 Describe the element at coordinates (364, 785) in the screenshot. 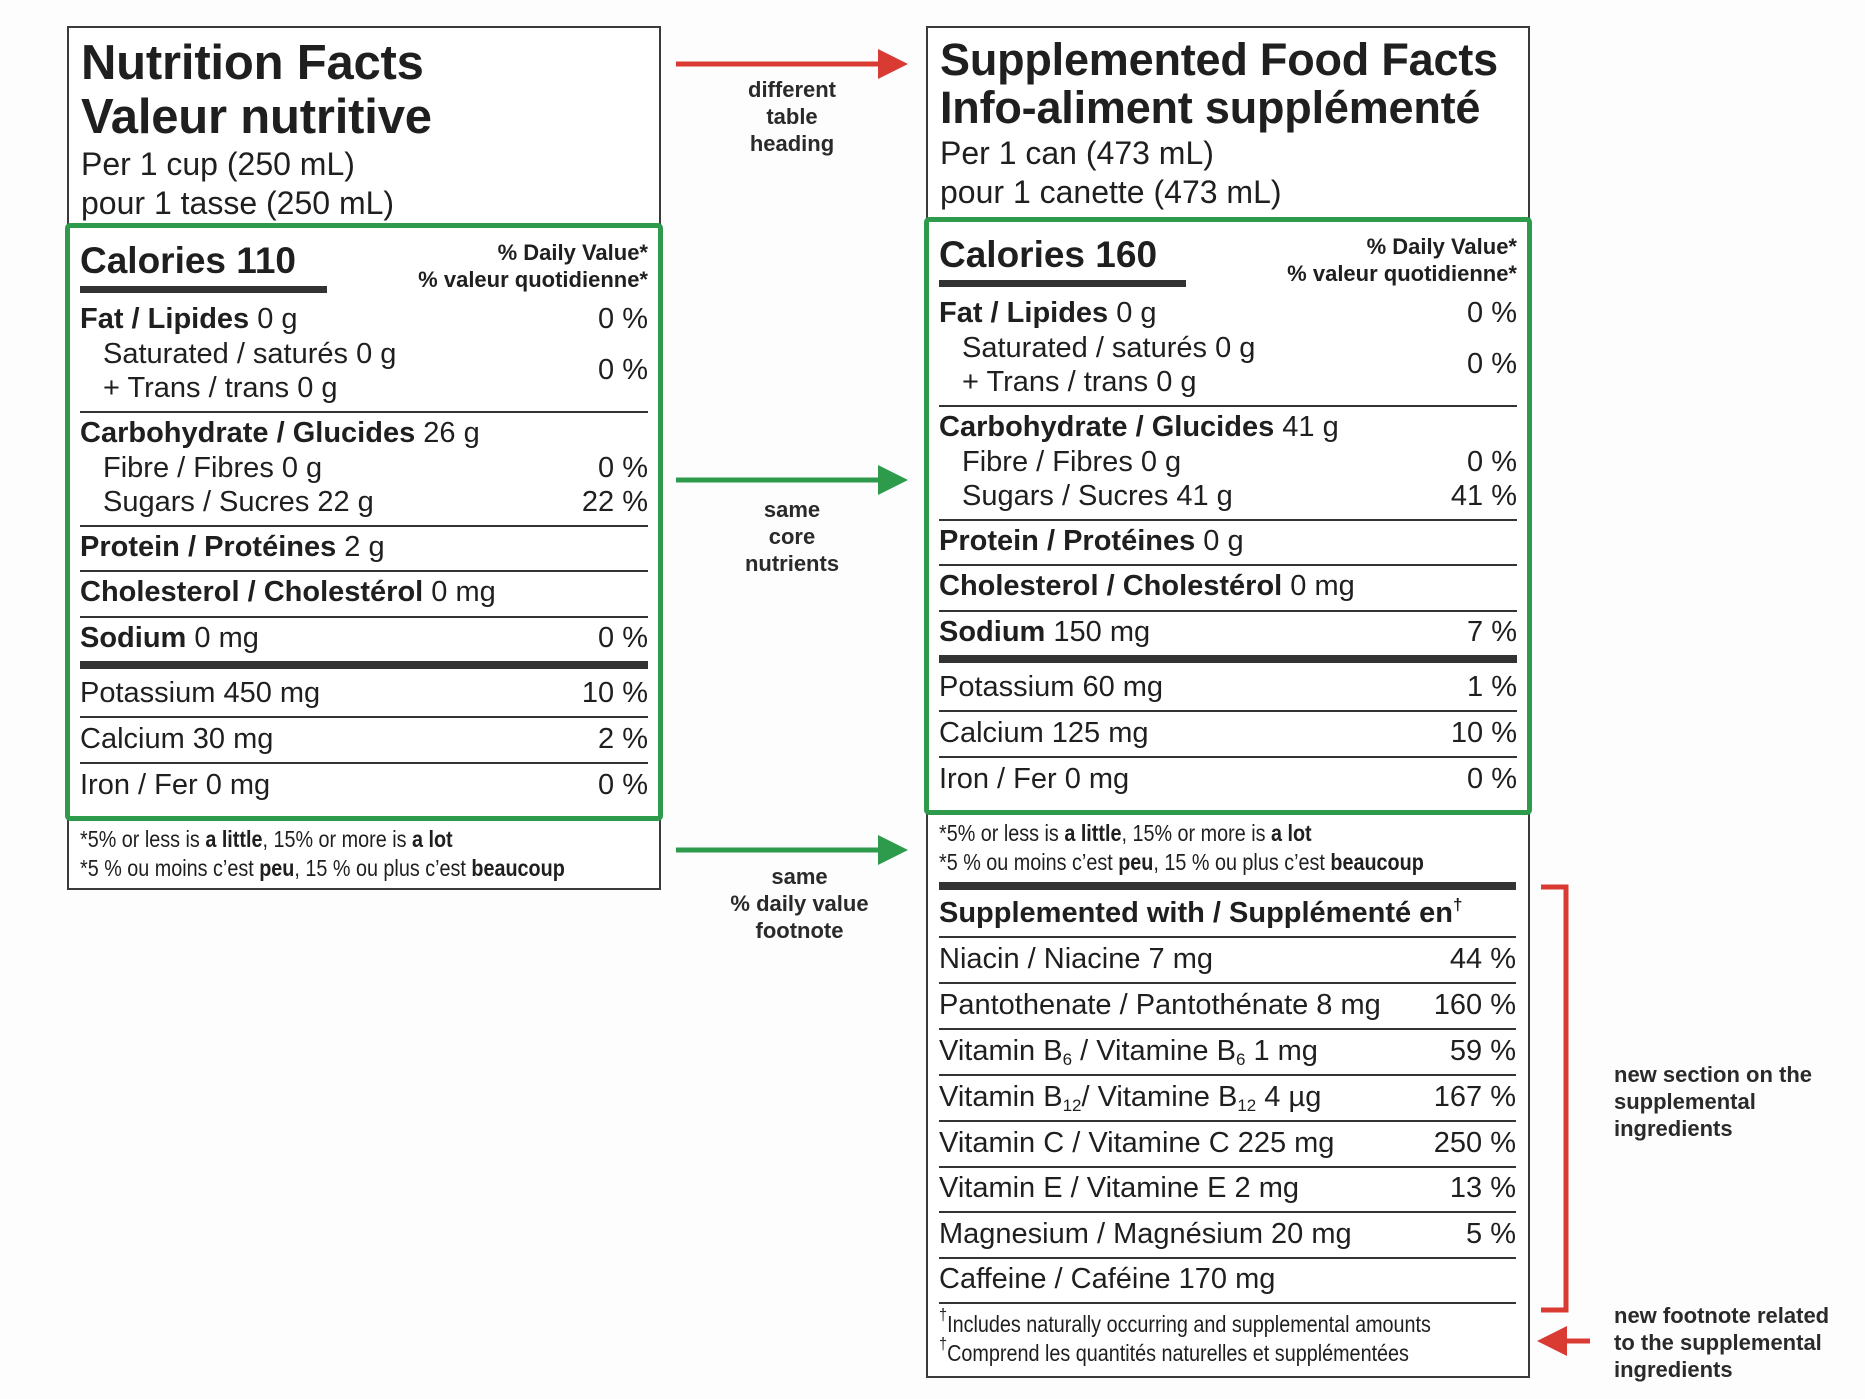

I see `left-iron-row: Iron / Fer 0 mg 0 %` at that location.